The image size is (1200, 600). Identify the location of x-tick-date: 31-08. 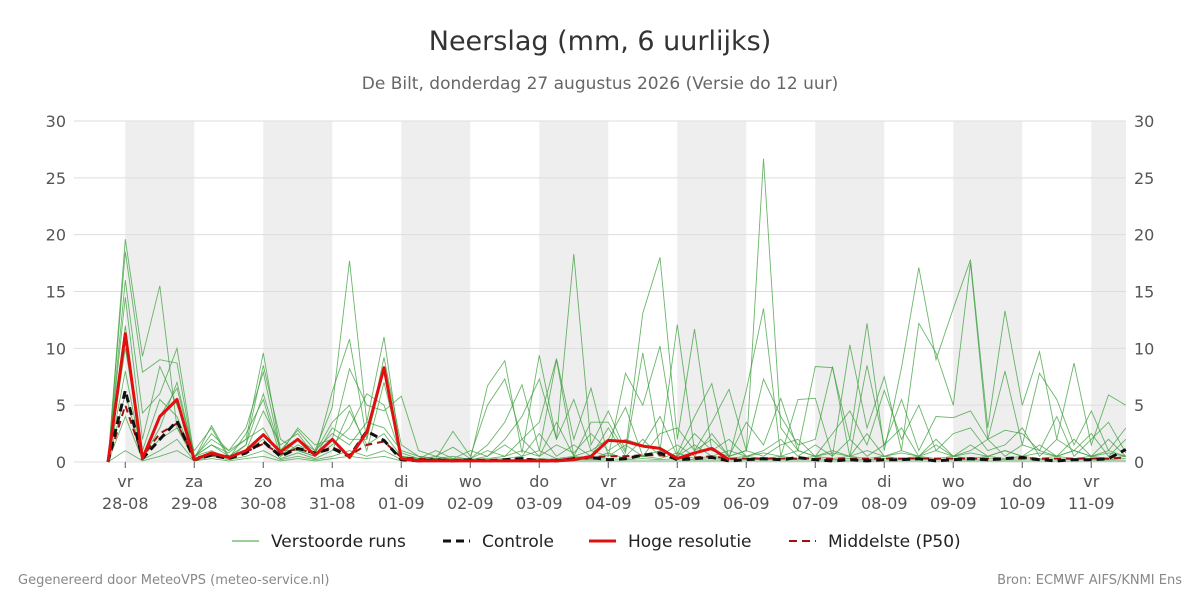
(332, 503).